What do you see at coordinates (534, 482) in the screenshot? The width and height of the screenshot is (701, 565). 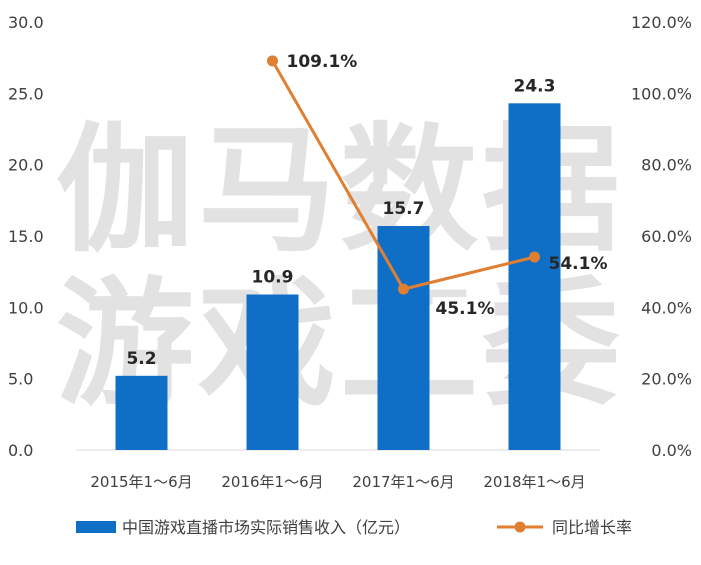 I see `x-tick-label: 2018年1～6月` at bounding box center [534, 482].